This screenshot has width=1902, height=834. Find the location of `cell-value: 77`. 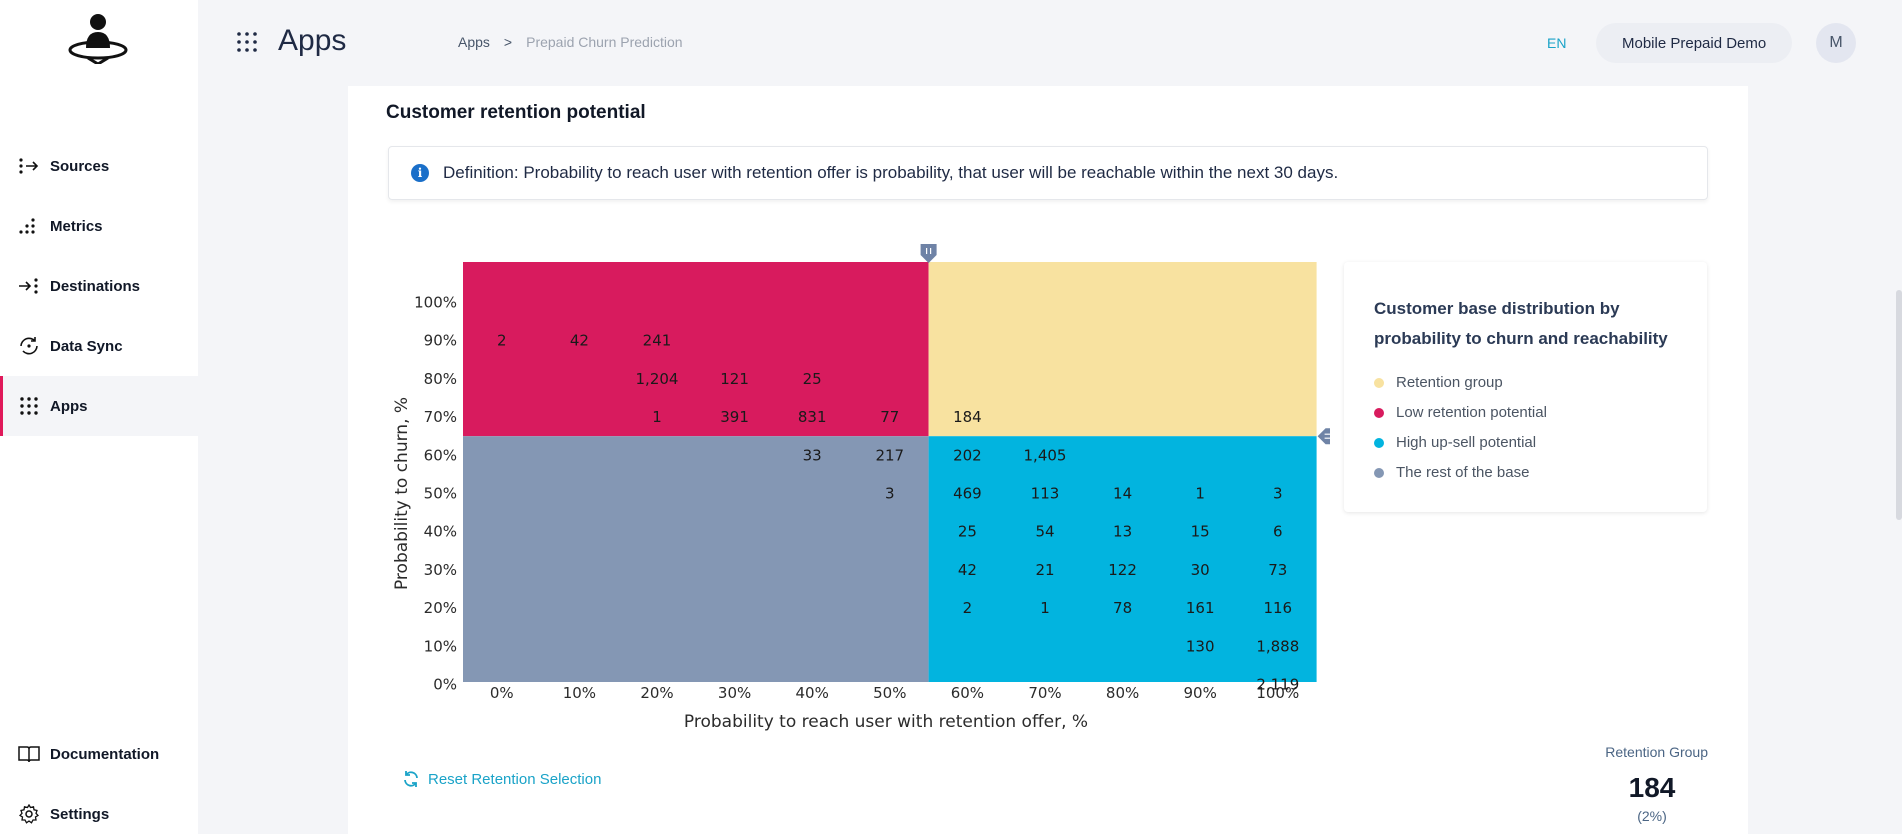

cell-value: 77 is located at coordinates (889, 417).